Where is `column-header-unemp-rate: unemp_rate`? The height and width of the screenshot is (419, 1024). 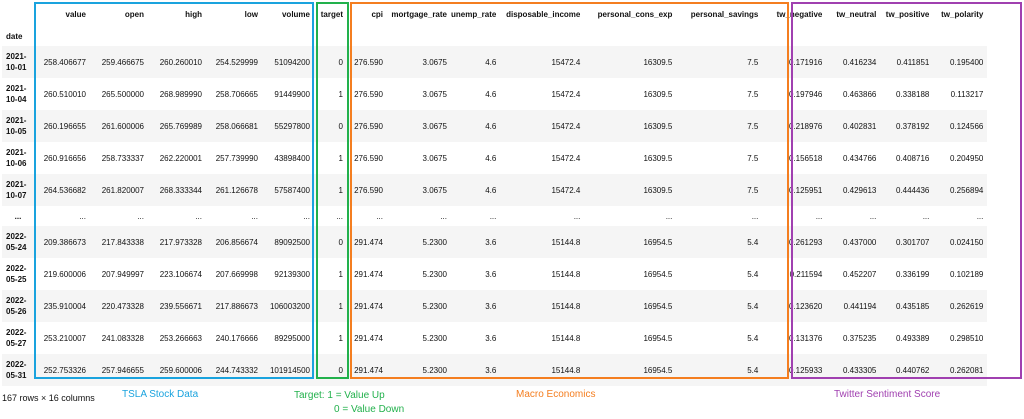 column-header-unemp-rate: unemp_rate is located at coordinates (474, 14).